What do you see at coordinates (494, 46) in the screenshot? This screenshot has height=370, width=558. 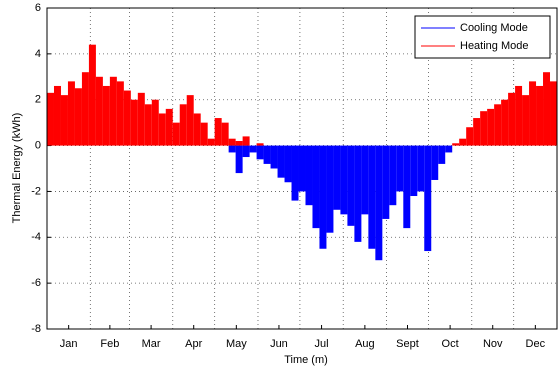 I see `legend-label: Heating Mode` at bounding box center [494, 46].